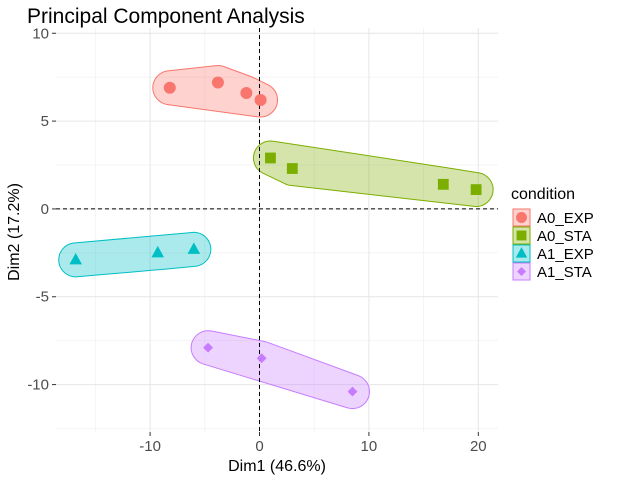 Image resolution: width=620 pixels, height=480 pixels. Describe the element at coordinates (45, 121) in the screenshot. I see `y-tick-label: 5` at that location.